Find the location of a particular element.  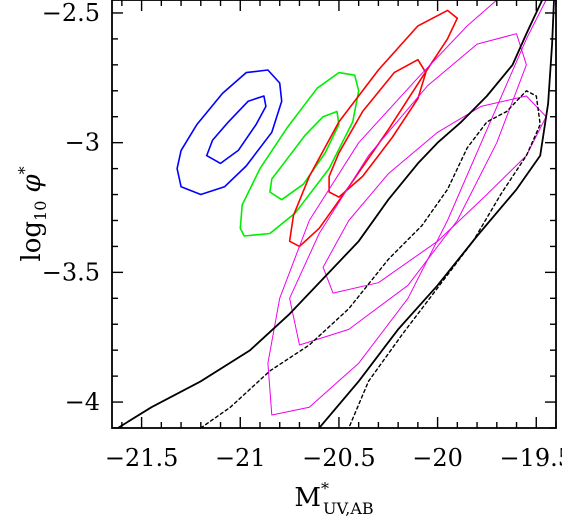

y-axis-label: log10 φ* is located at coordinates (32, 213).